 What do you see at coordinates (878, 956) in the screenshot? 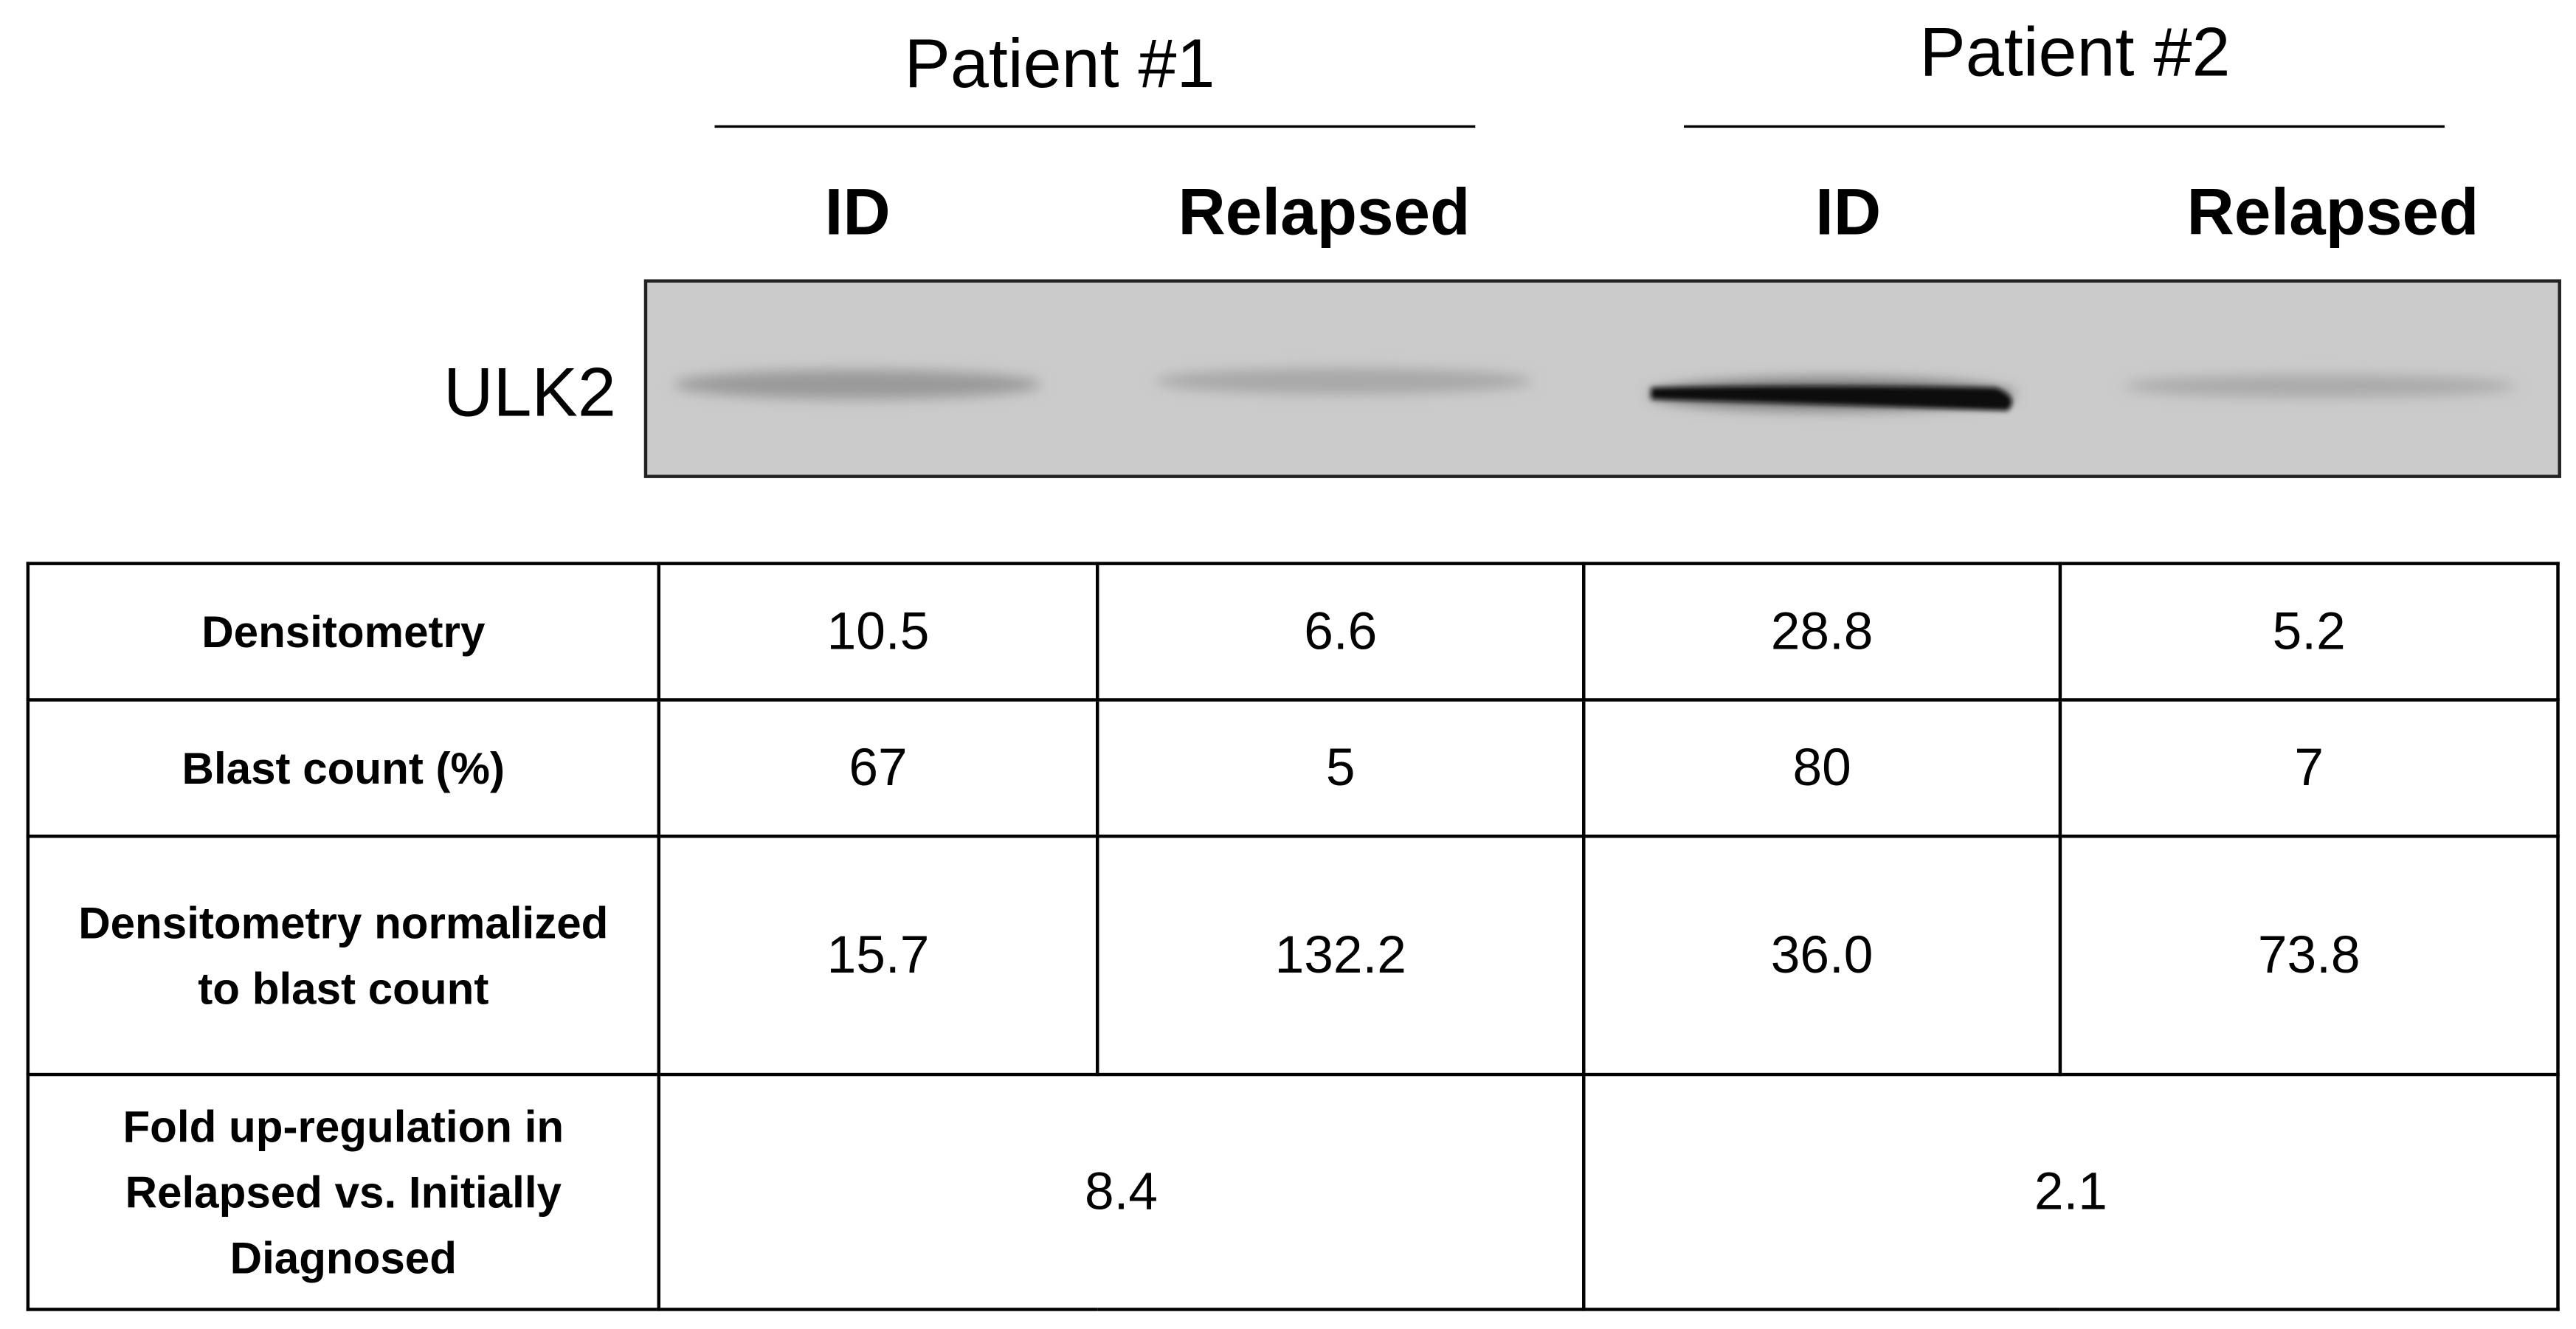
I see `cell-value: 15.7` at bounding box center [878, 956].